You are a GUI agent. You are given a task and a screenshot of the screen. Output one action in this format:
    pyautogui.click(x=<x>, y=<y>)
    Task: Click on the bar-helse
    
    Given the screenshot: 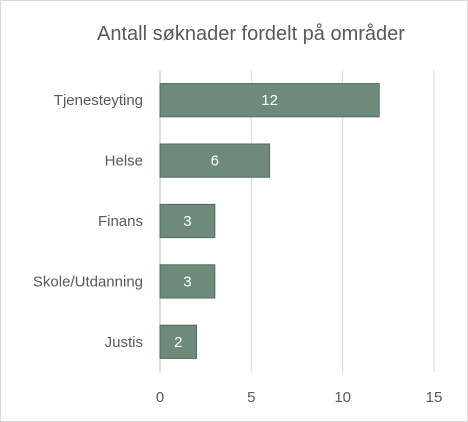 What is the action you would take?
    pyautogui.click(x=215, y=160)
    